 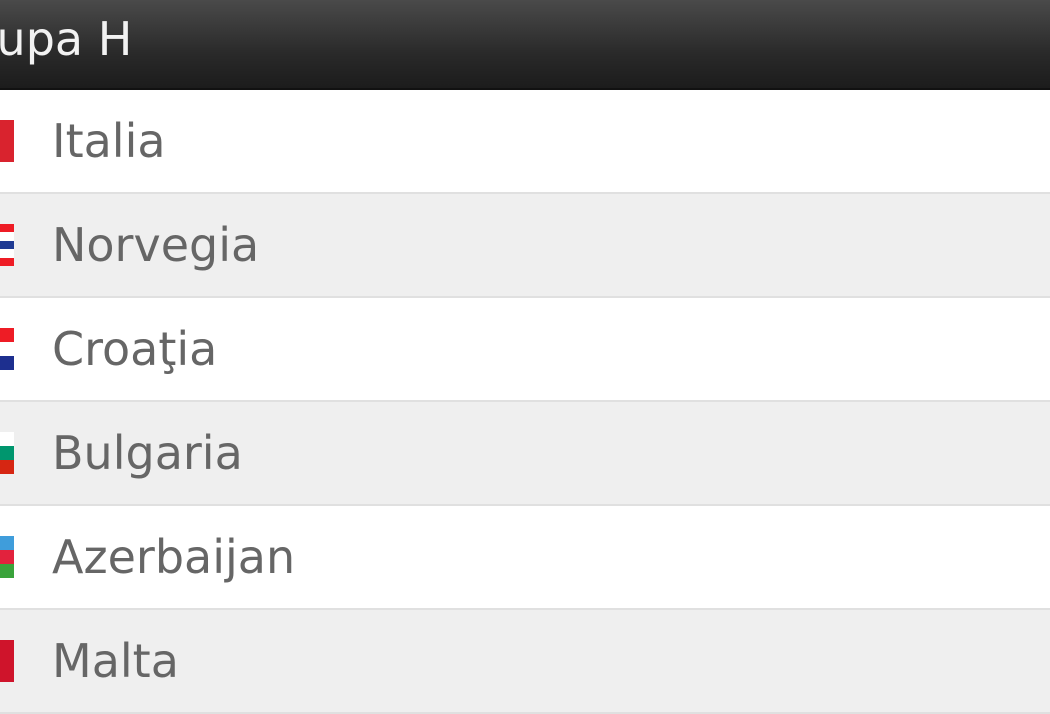 I want to click on group-header: Grupa H, so click(x=525, y=45).